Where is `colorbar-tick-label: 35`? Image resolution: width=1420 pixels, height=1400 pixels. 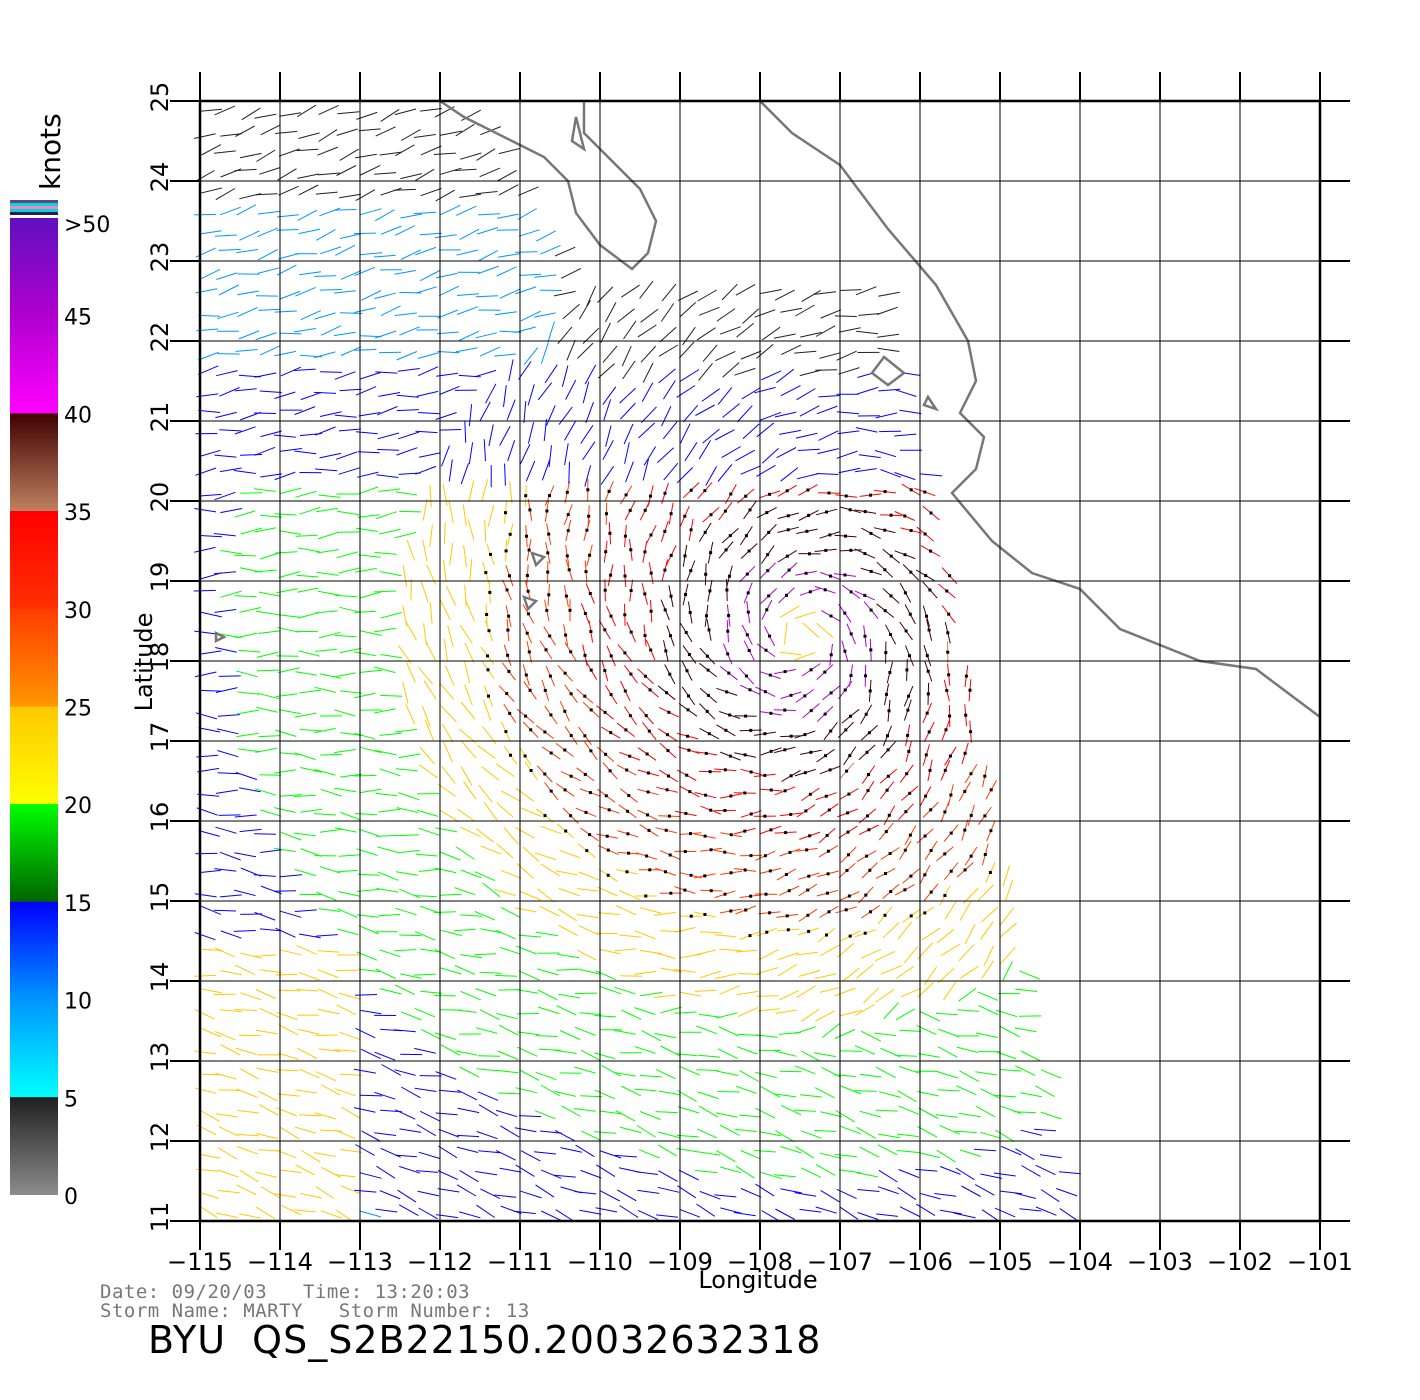 colorbar-tick-label: 35 is located at coordinates (78, 513).